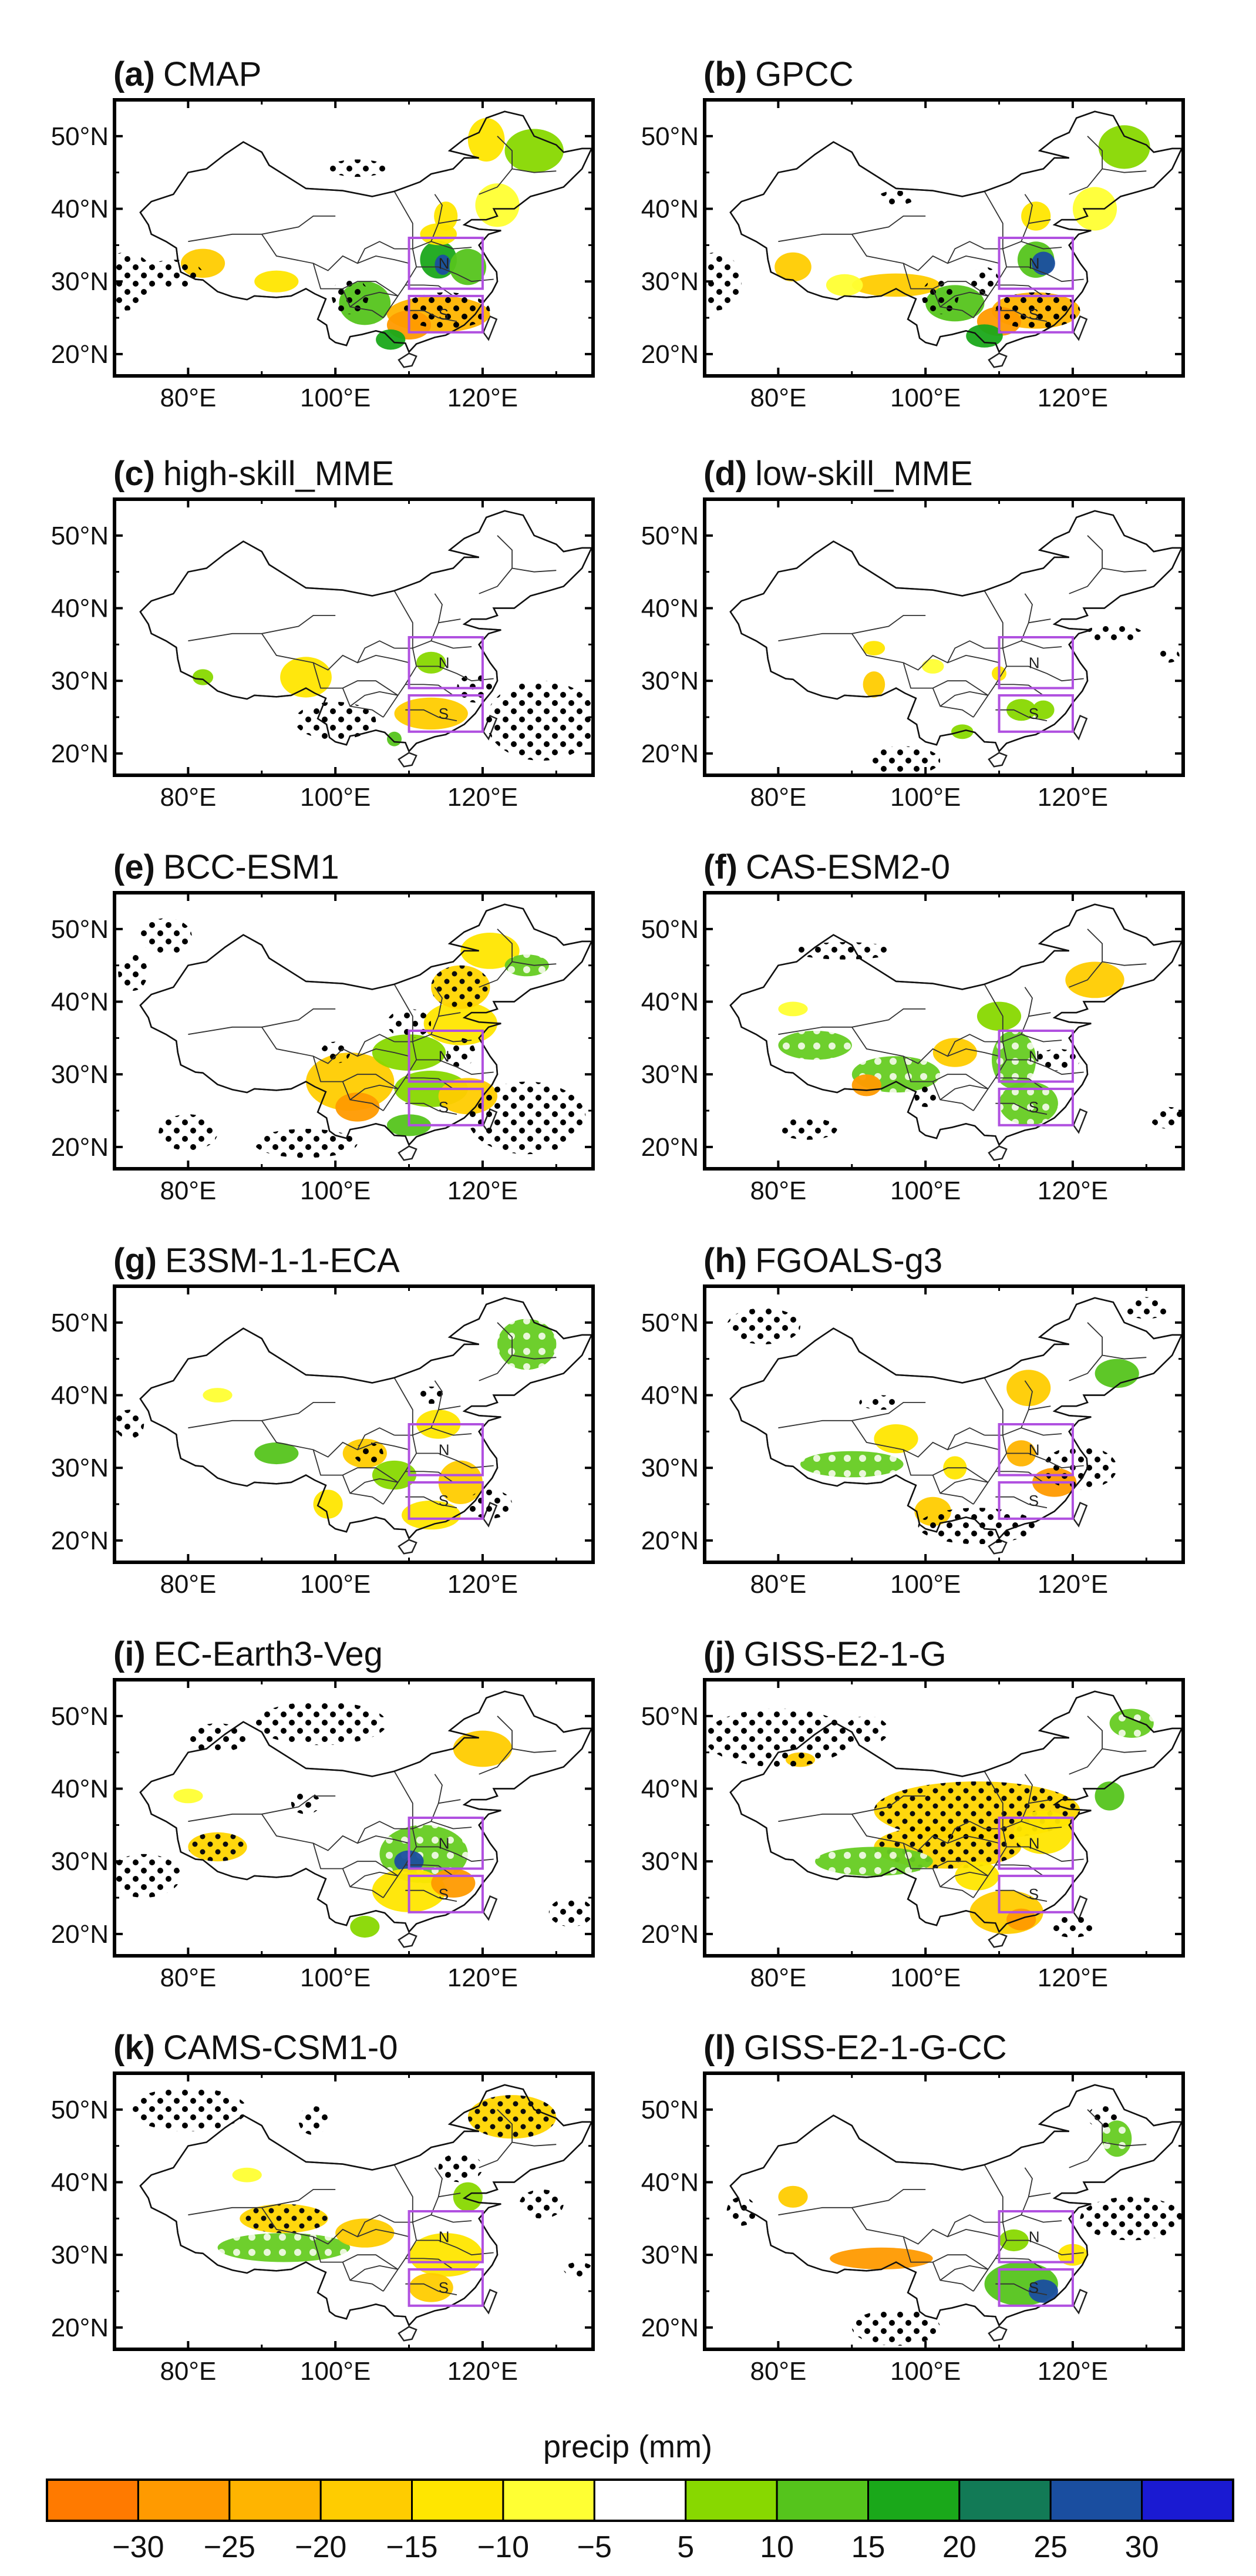 Image resolution: width=1256 pixels, height=2576 pixels. What do you see at coordinates (778, 1190) in the screenshot?
I see `lon-tick-label: 80°E` at bounding box center [778, 1190].